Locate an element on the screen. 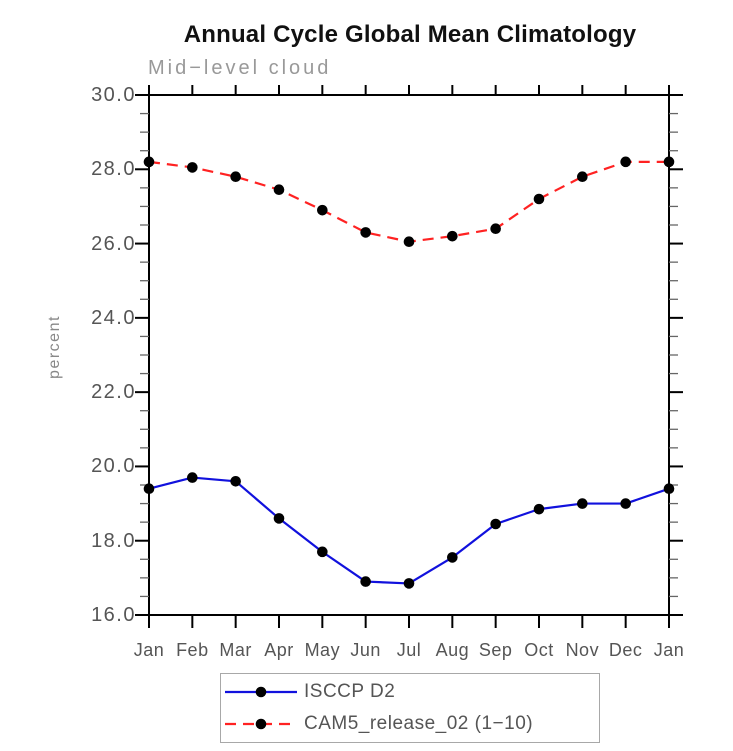 The height and width of the screenshot is (751, 733). legend-line-sample-solid is located at coordinates (261, 692).